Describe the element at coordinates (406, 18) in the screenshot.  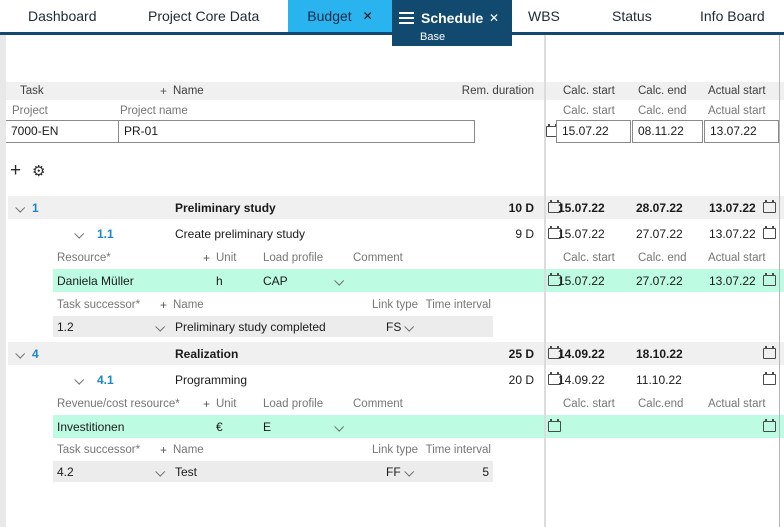
I see `menu-icon` at that location.